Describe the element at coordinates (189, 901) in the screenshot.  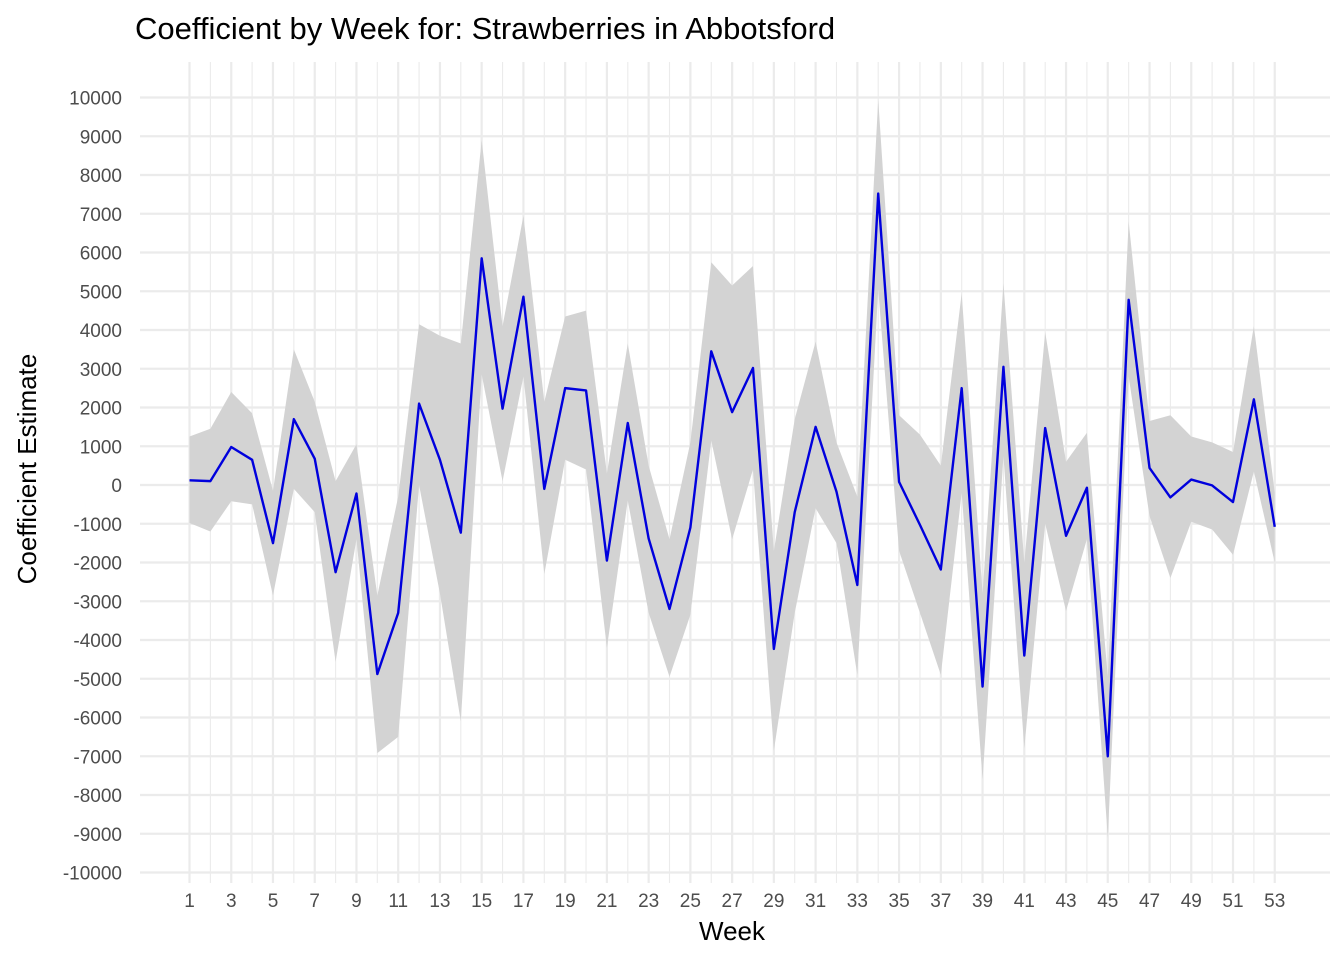
I see `x-tick-label: 1` at that location.